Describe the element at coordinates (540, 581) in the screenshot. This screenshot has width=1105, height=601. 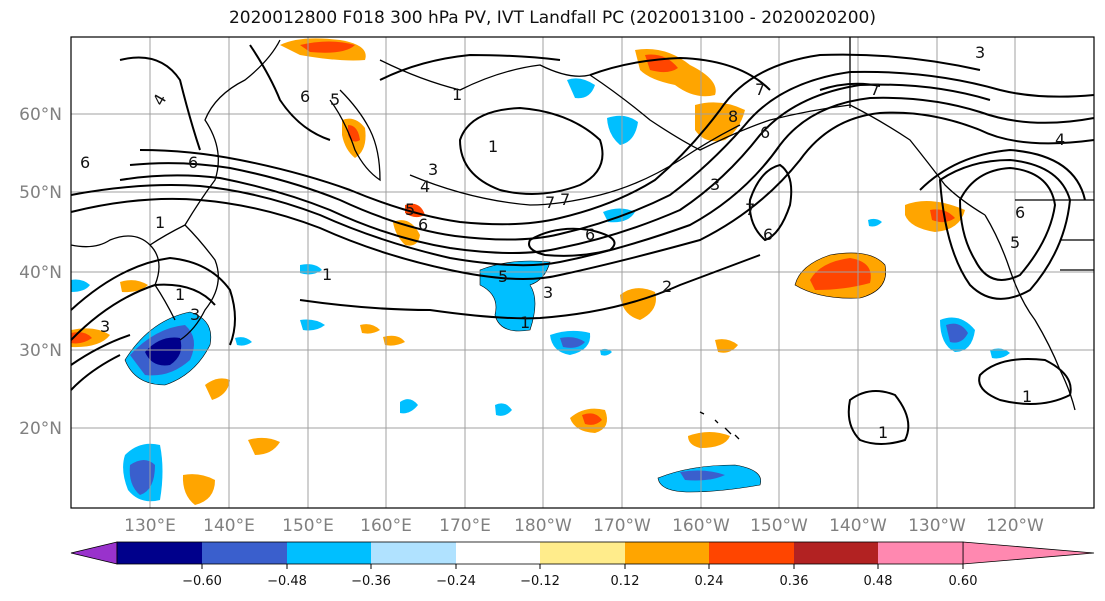
I see `colorbar-tick-label: −0.12` at that location.